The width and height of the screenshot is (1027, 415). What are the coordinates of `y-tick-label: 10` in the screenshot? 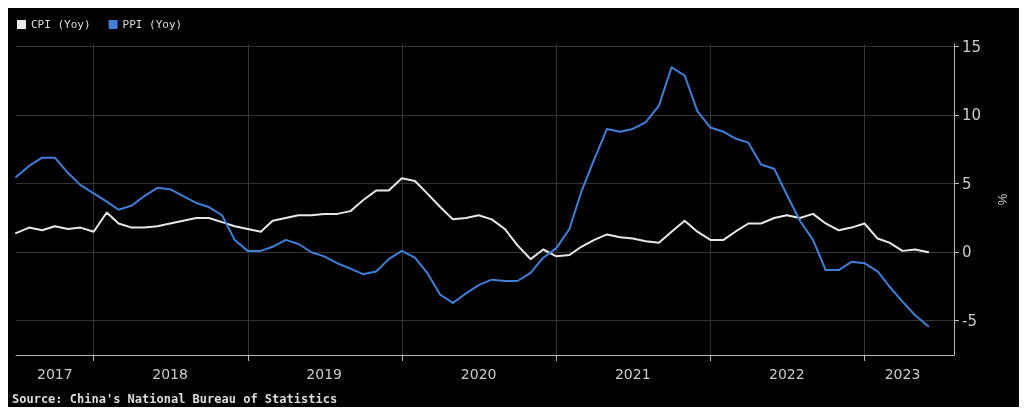 It's located at (972, 115).